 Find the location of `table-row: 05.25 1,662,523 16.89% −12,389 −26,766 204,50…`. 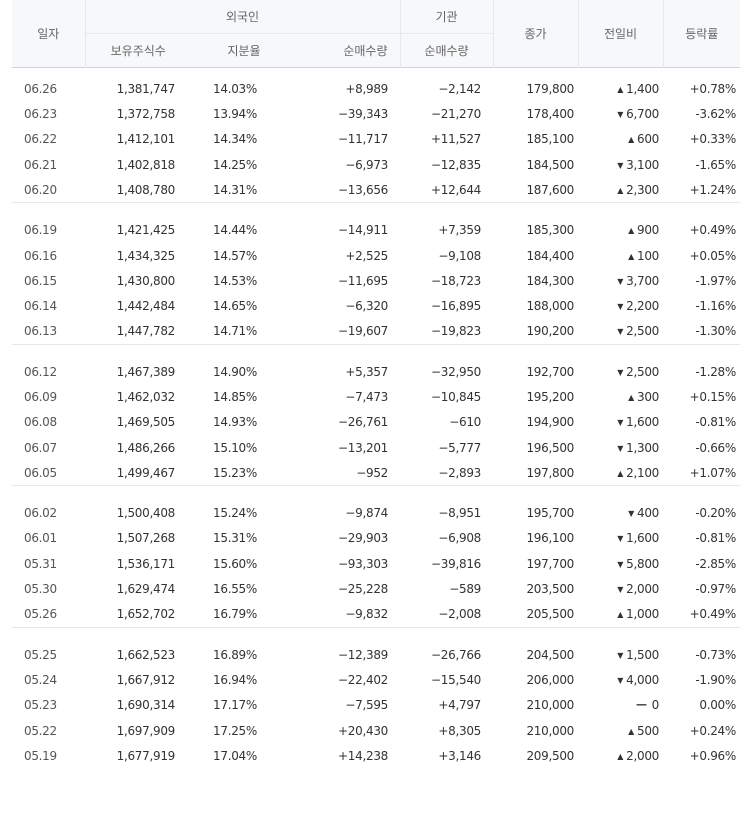

table-row: 05.25 1,662,523 16.89% −12,389 −26,766 204,50… is located at coordinates (376, 654).